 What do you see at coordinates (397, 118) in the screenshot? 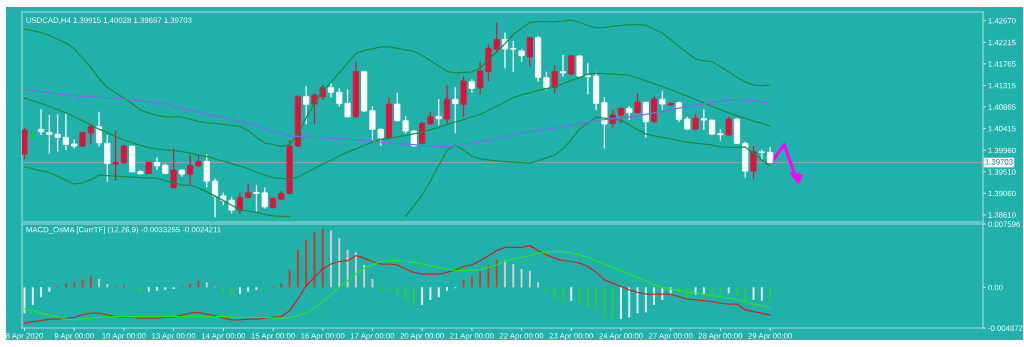
I see `line-series` at bounding box center [397, 118].